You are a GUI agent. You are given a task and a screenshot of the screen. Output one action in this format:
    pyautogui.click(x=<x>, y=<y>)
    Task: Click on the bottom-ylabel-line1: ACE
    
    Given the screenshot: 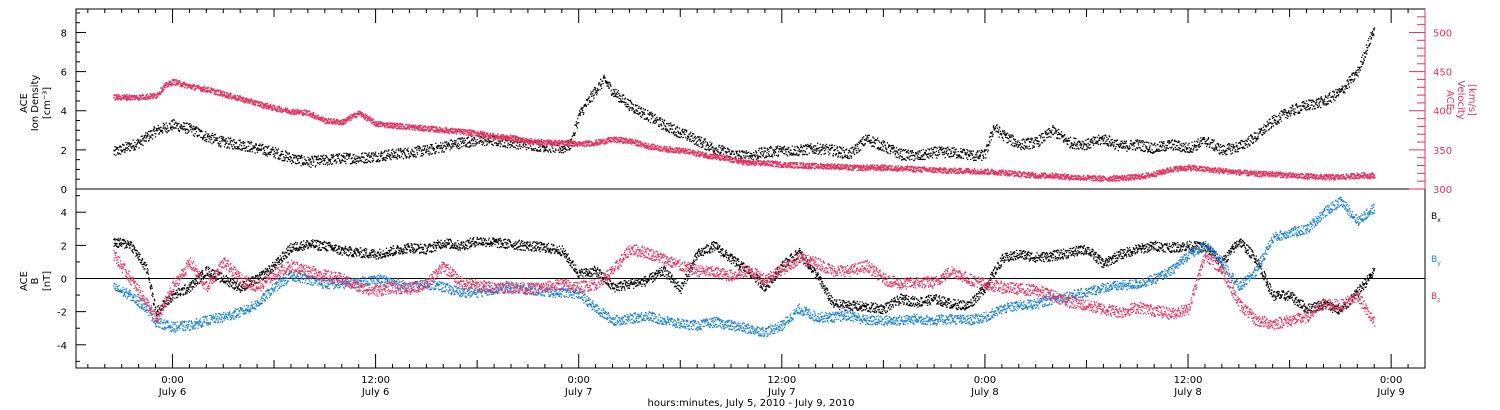 What is the action you would take?
    pyautogui.click(x=24, y=281)
    